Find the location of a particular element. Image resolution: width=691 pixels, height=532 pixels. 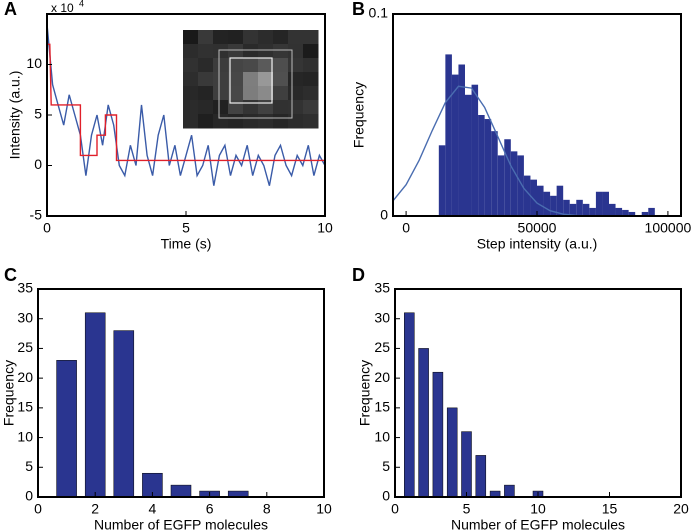

panel-letter: A is located at coordinates (10, 9).